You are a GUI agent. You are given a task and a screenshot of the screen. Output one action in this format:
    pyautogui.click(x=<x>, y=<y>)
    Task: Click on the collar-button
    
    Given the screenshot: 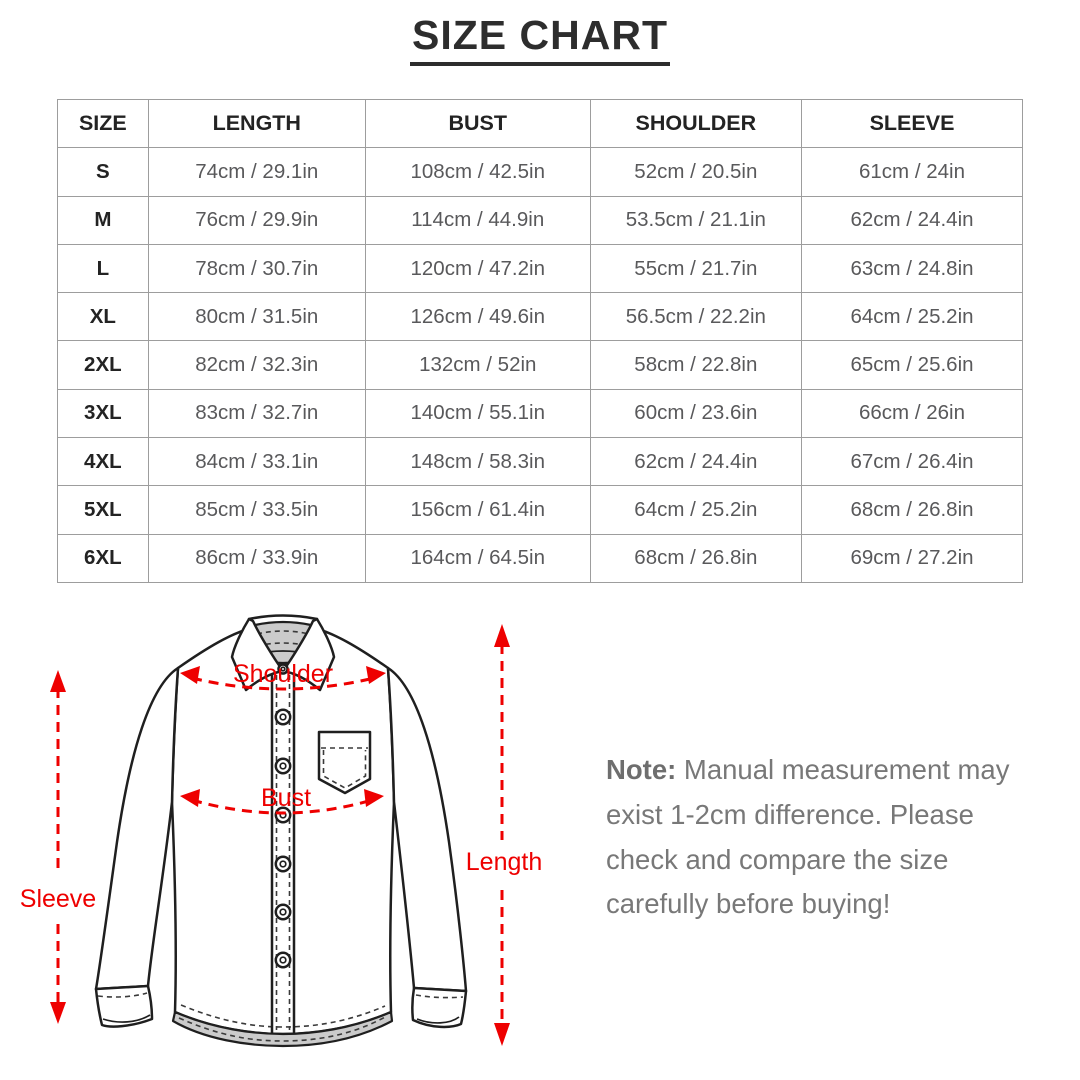 What is the action you would take?
    pyautogui.click(x=283, y=669)
    